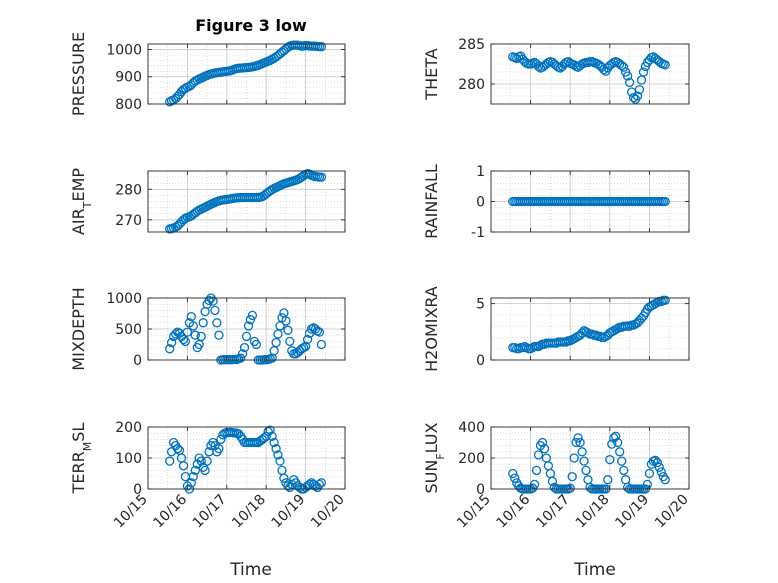 Image resolution: width=778 pixels, height=583 pixels. Describe the element at coordinates (78, 74) in the screenshot. I see `y-axis-label: PRESSURE` at that location.